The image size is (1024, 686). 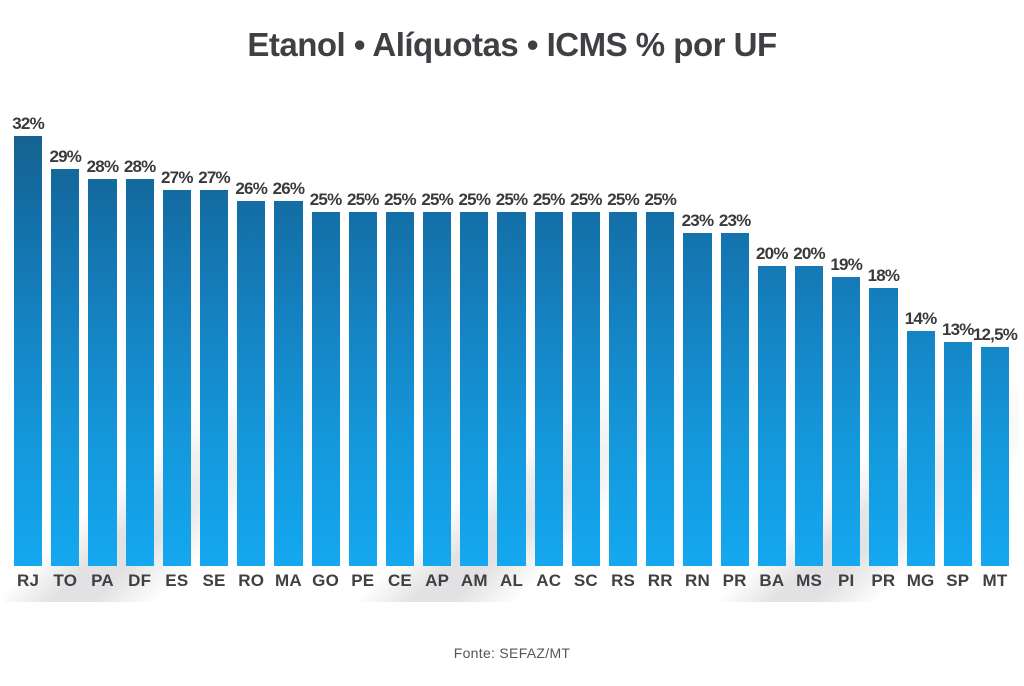 What do you see at coordinates (251, 580) in the screenshot?
I see `x-axis-label: RO` at bounding box center [251, 580].